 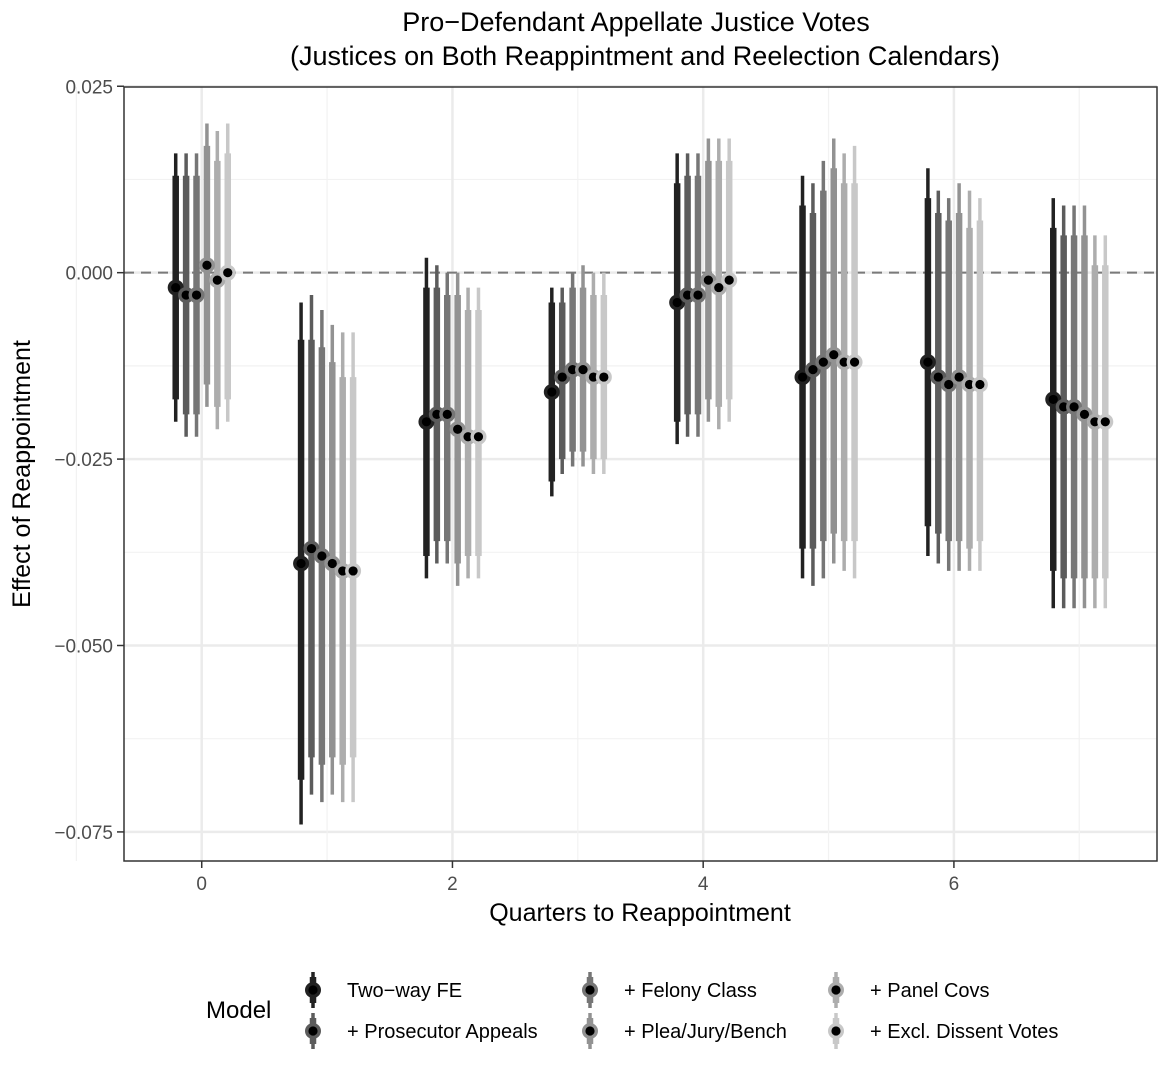 What do you see at coordinates (452, 884) in the screenshot?
I see `x-tick-label: 2` at bounding box center [452, 884].